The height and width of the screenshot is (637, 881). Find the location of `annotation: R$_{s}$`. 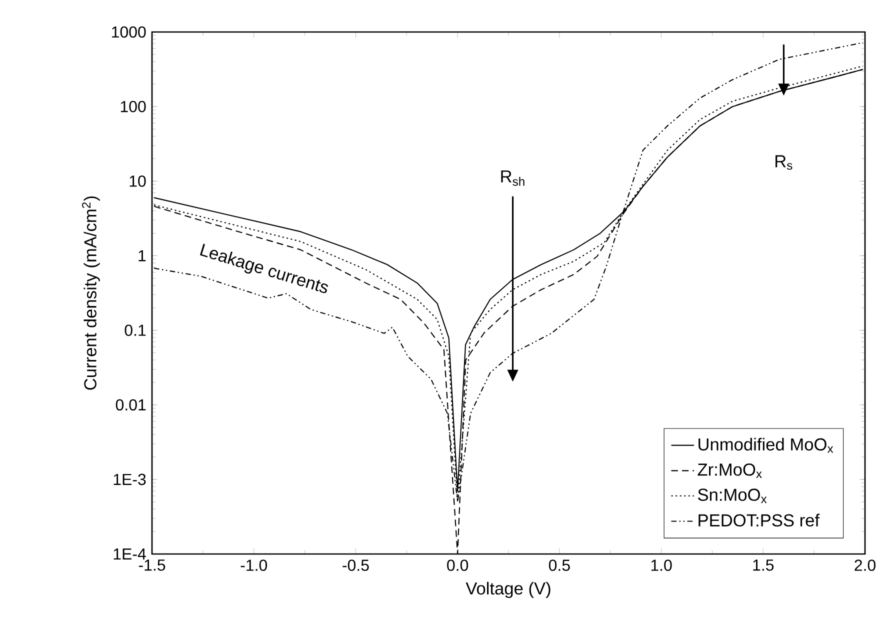

annotation: R$_{s}$ is located at coordinates (784, 162).